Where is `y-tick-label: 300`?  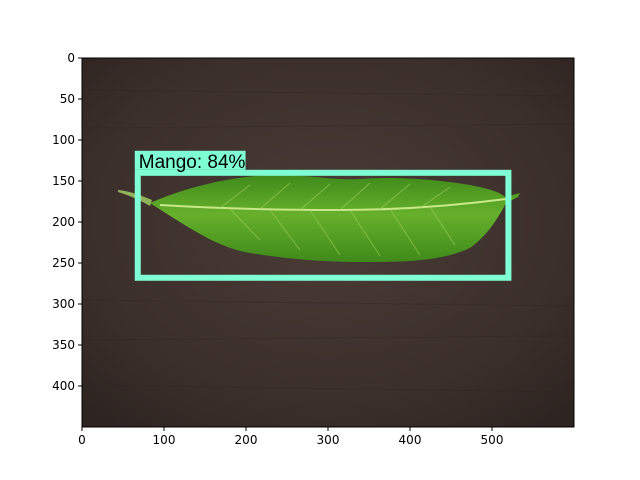 y-tick-label: 300 is located at coordinates (63, 304).